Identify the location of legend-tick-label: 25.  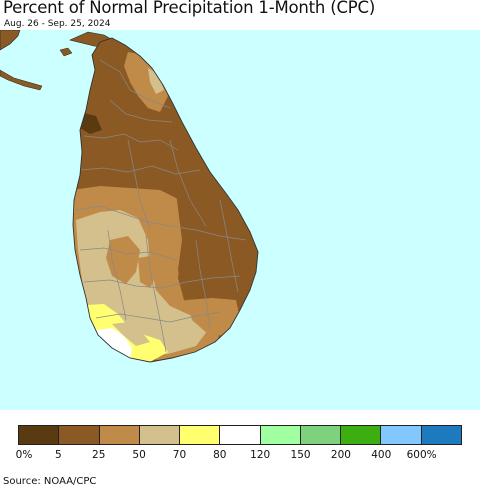
(99, 455).